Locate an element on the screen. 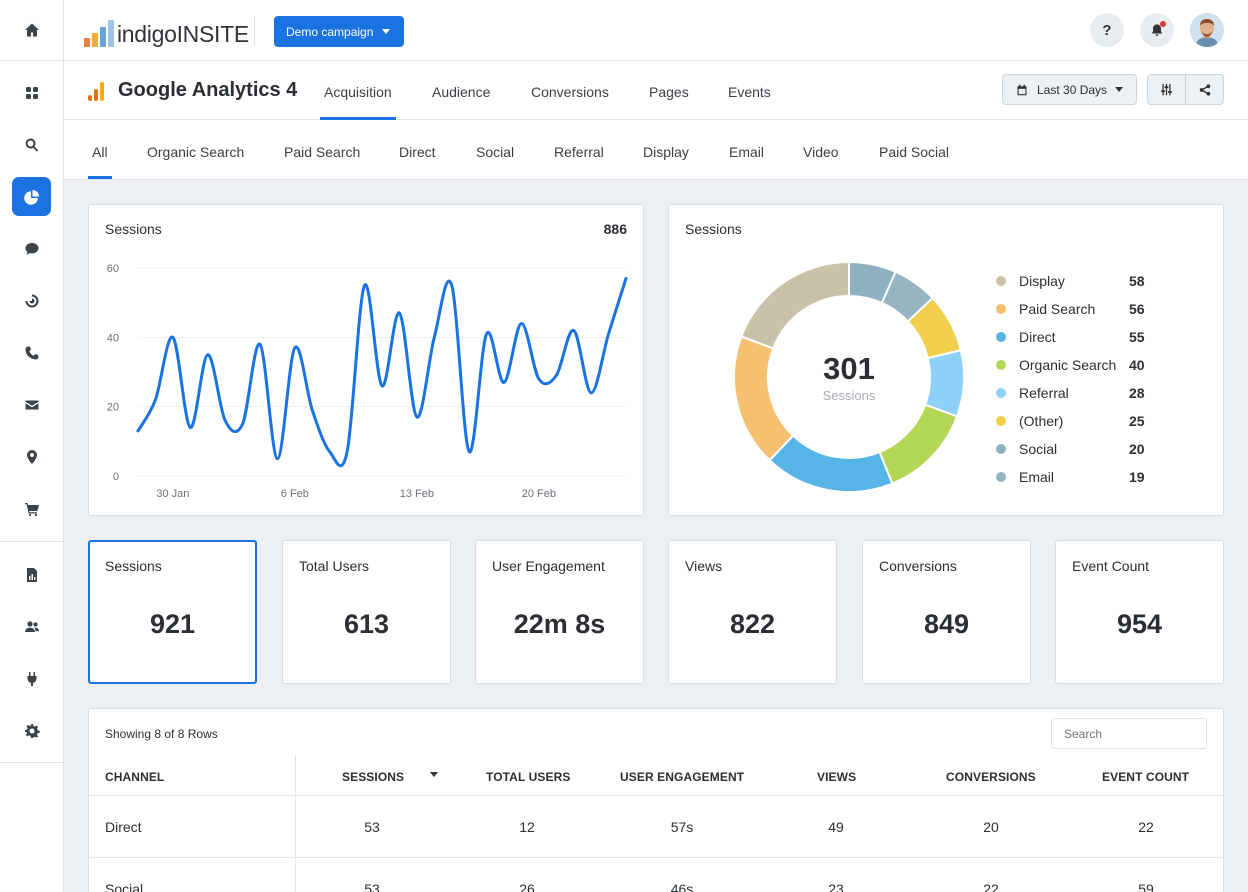 This screenshot has width=1248, height=892. dashboard-icon is located at coordinates (31, 92).